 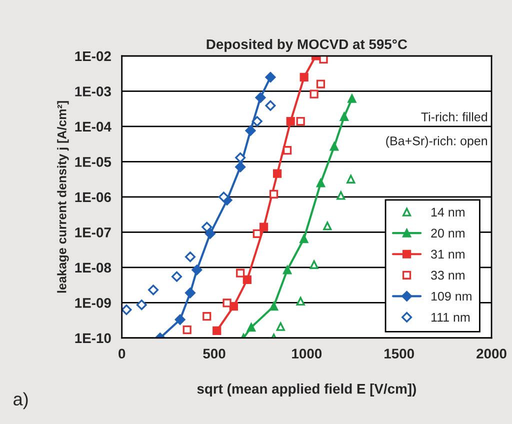 What do you see at coordinates (93, 267) in the screenshot?
I see `y-tick-label: 1E-08` at bounding box center [93, 267].